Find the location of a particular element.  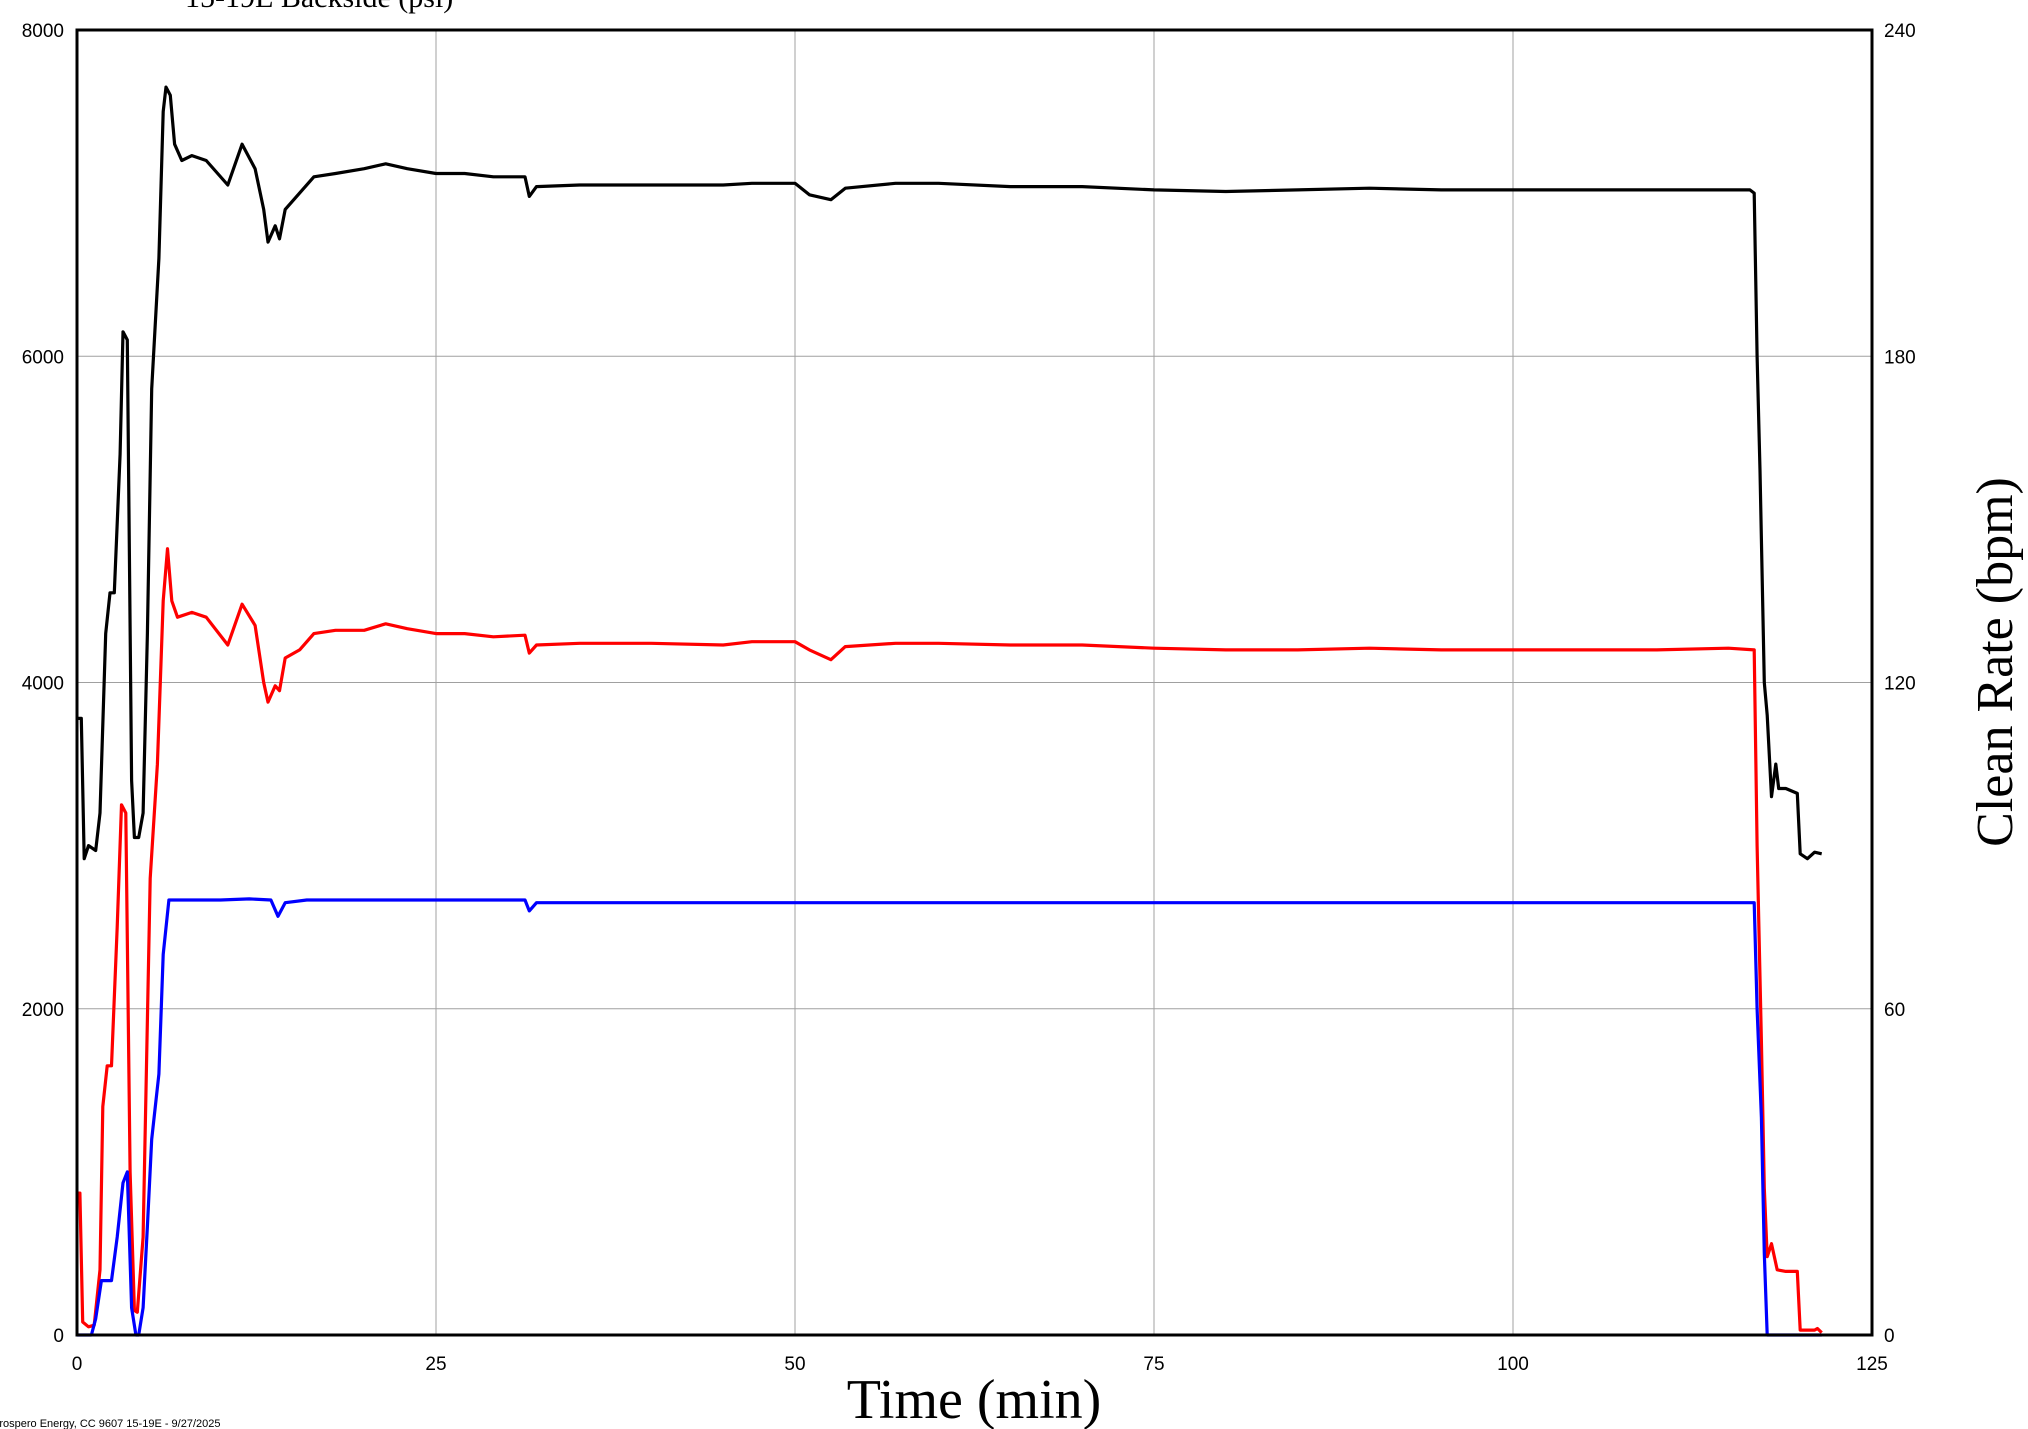

left-tick-label-4: 8000 is located at coordinates (43, 31).